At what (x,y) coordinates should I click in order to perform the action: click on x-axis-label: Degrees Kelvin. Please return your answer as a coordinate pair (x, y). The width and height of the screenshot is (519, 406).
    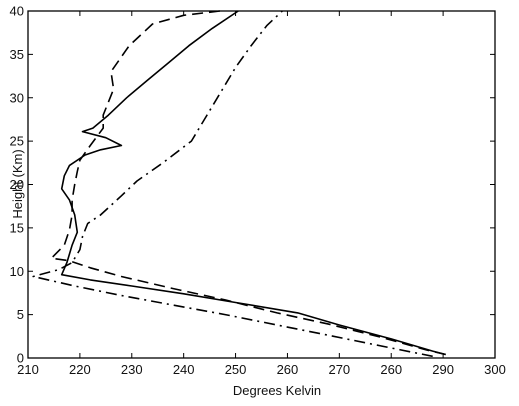
    Looking at the image, I should click on (277, 390).